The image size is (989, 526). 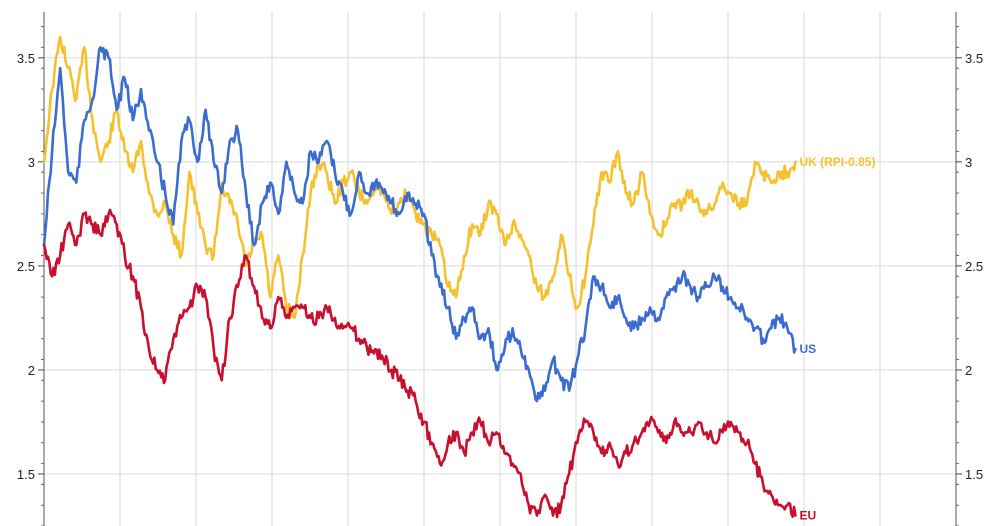 I want to click on series-label: US, so click(x=807, y=349).